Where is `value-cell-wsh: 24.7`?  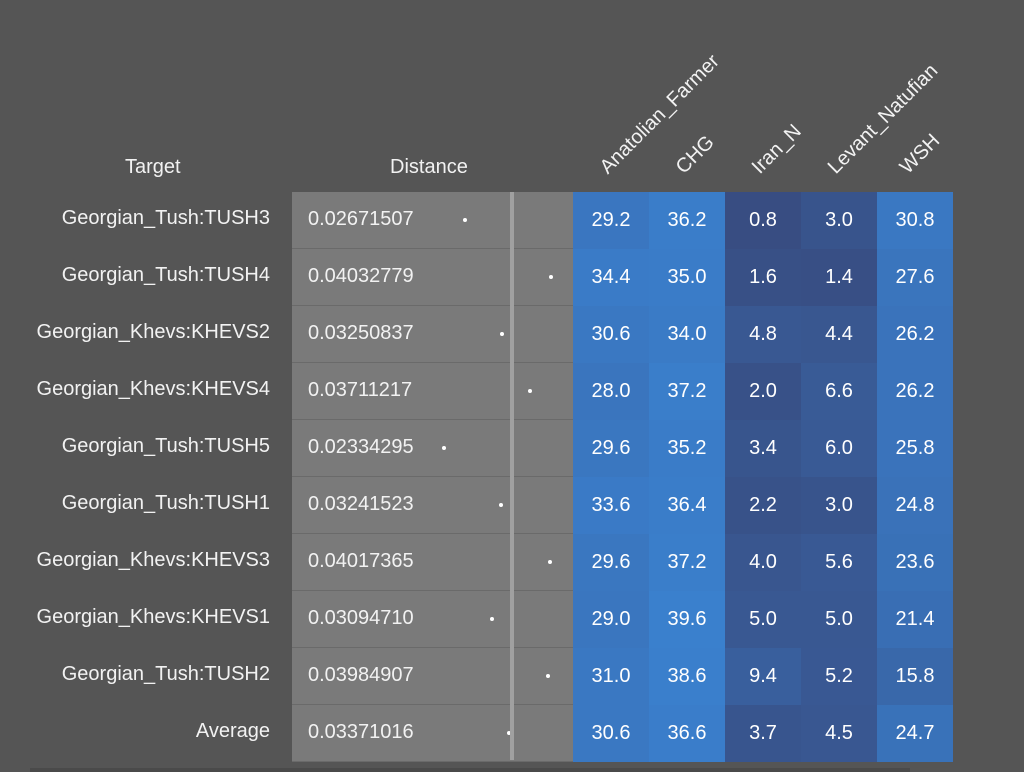 value-cell-wsh: 24.7 is located at coordinates (915, 733).